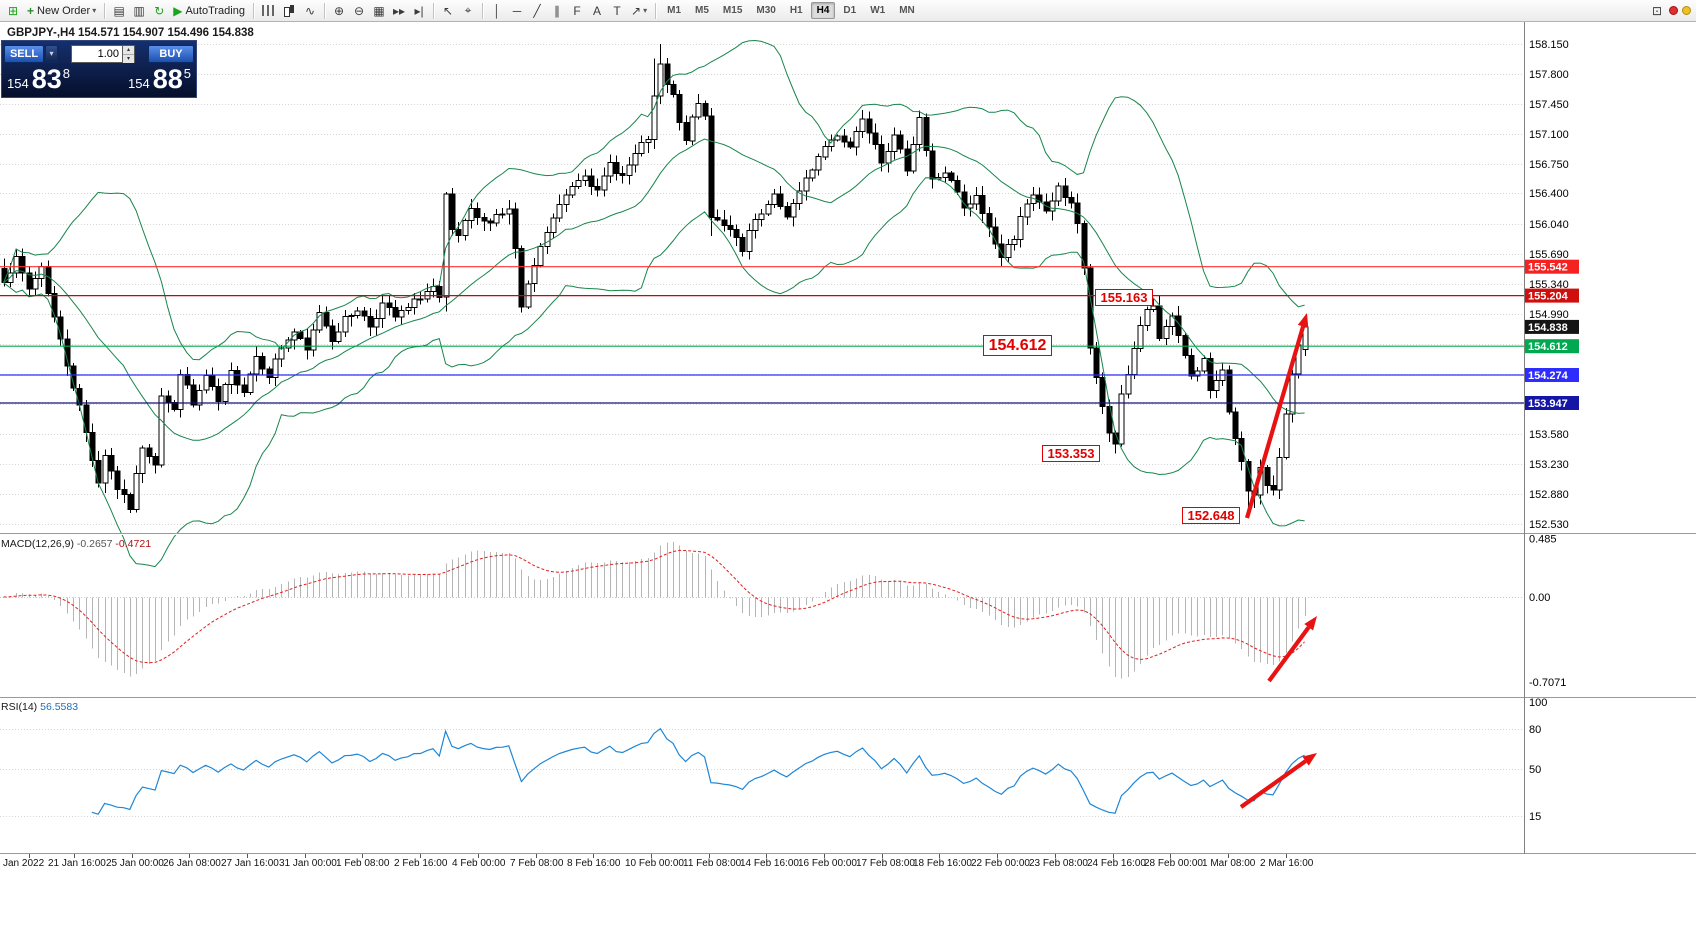 The height and width of the screenshot is (941, 1696). What do you see at coordinates (702, 10) in the screenshot?
I see `timeframe-button-m5: M5` at bounding box center [702, 10].